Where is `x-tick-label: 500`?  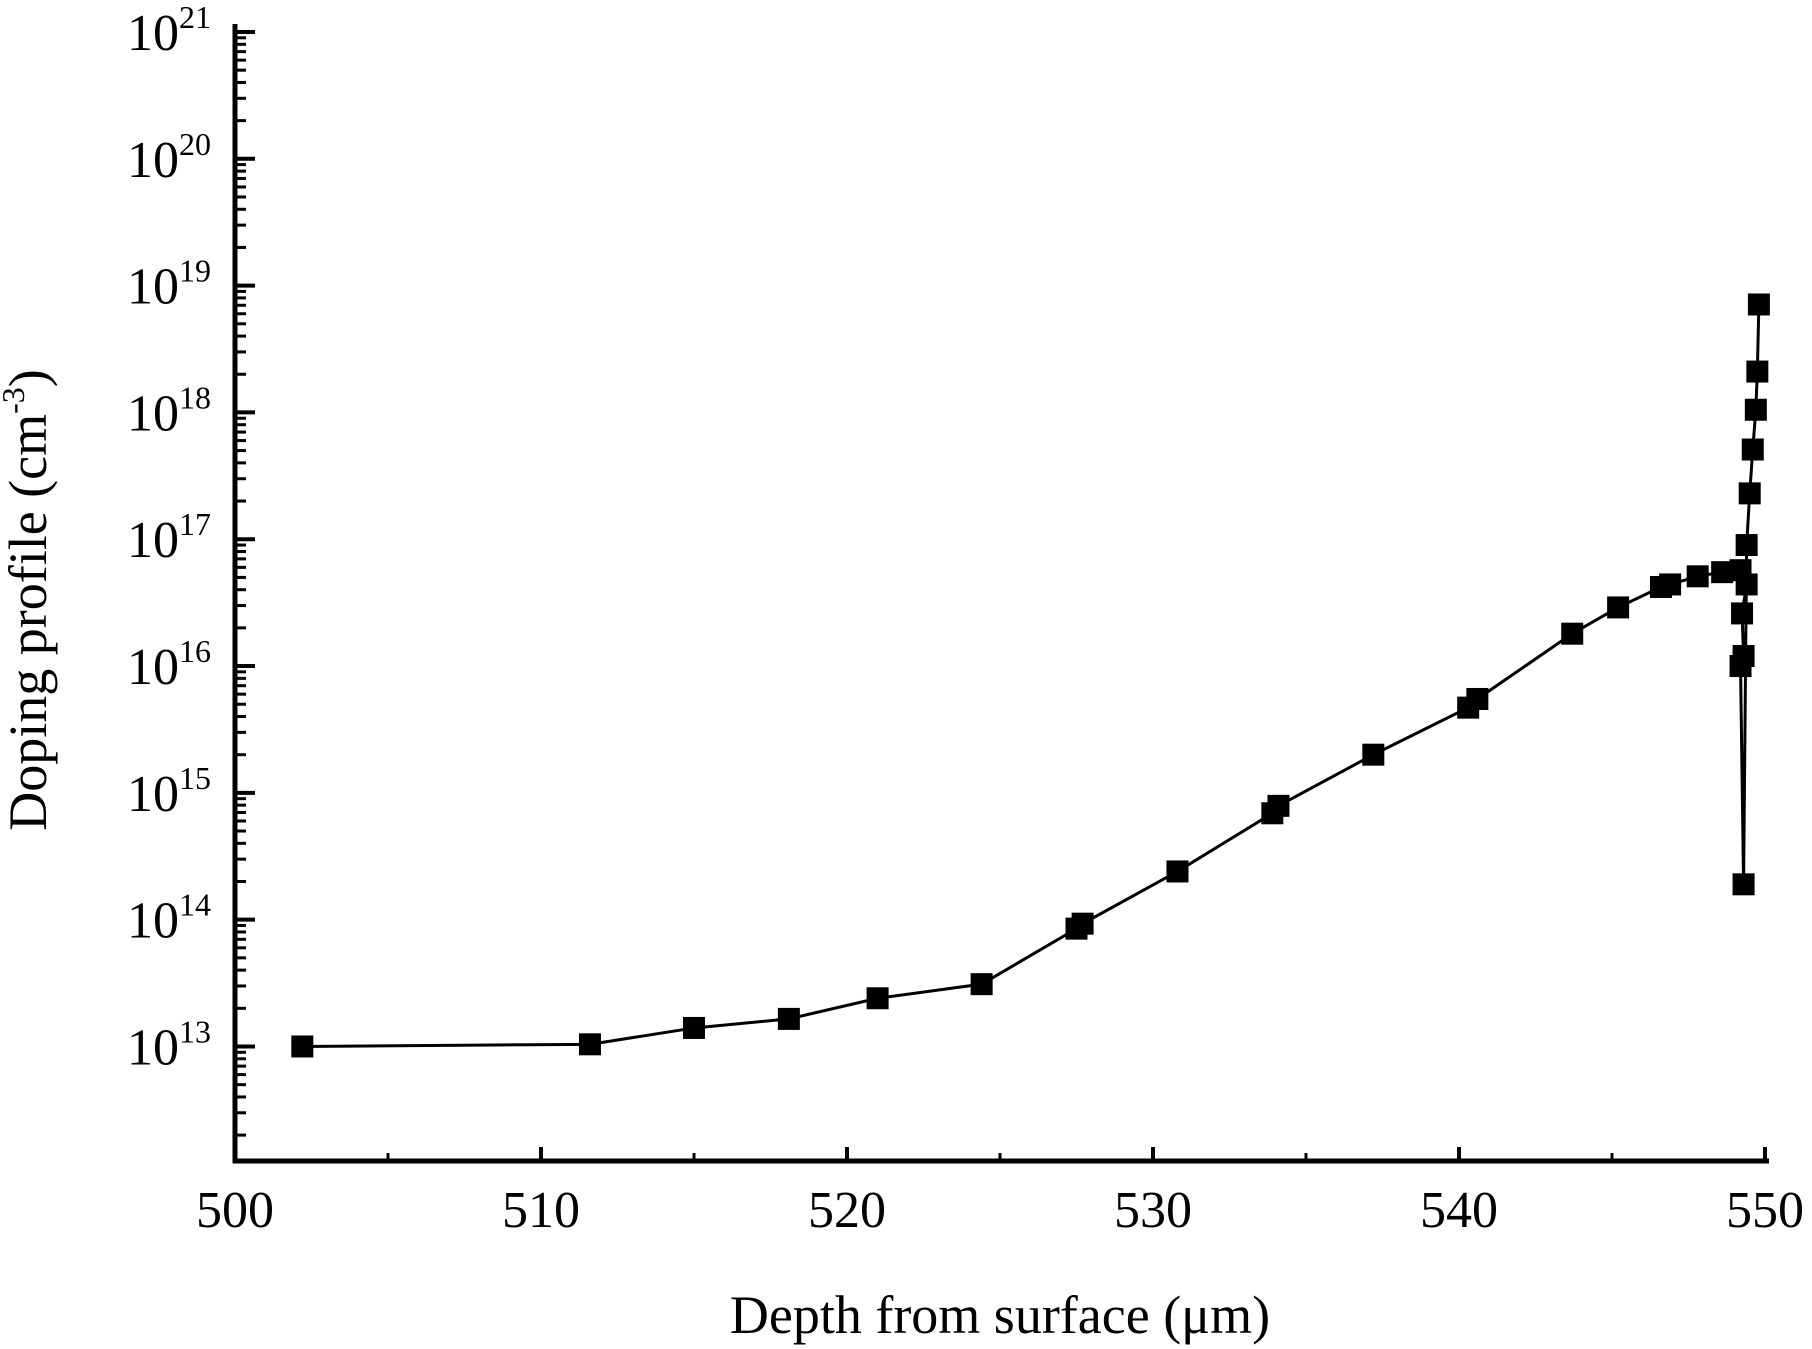
x-tick-label: 500 is located at coordinates (235, 1210).